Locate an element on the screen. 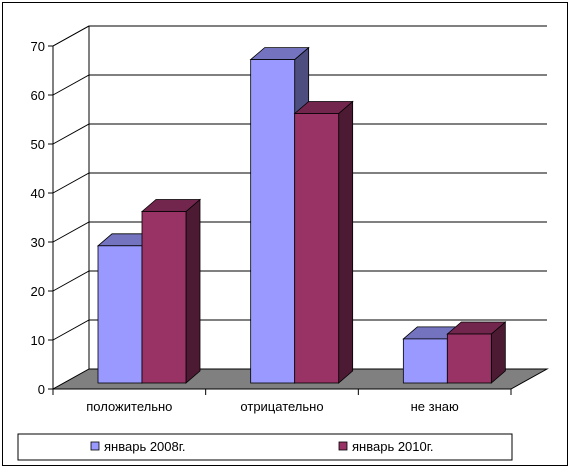  y-tick-label-10: 10 is located at coordinates (38, 340).